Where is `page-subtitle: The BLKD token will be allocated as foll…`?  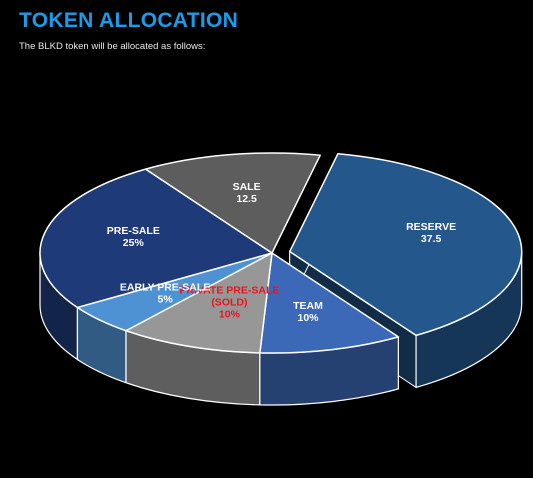
page-subtitle: The BLKD token will be allocated as foll… is located at coordinates (112, 46).